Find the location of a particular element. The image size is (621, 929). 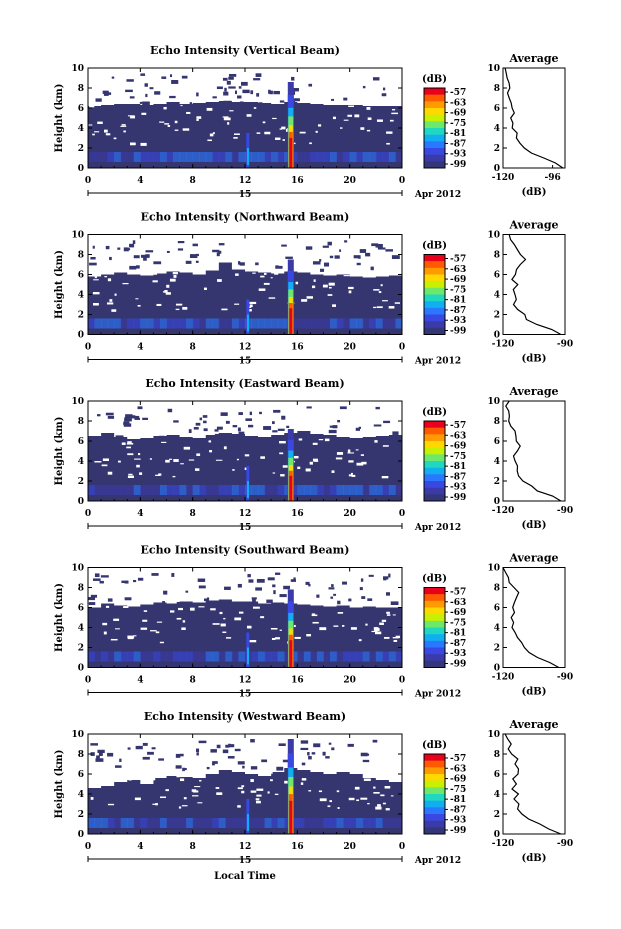

avg-x-tick-label: -120 is located at coordinates (503, 178).